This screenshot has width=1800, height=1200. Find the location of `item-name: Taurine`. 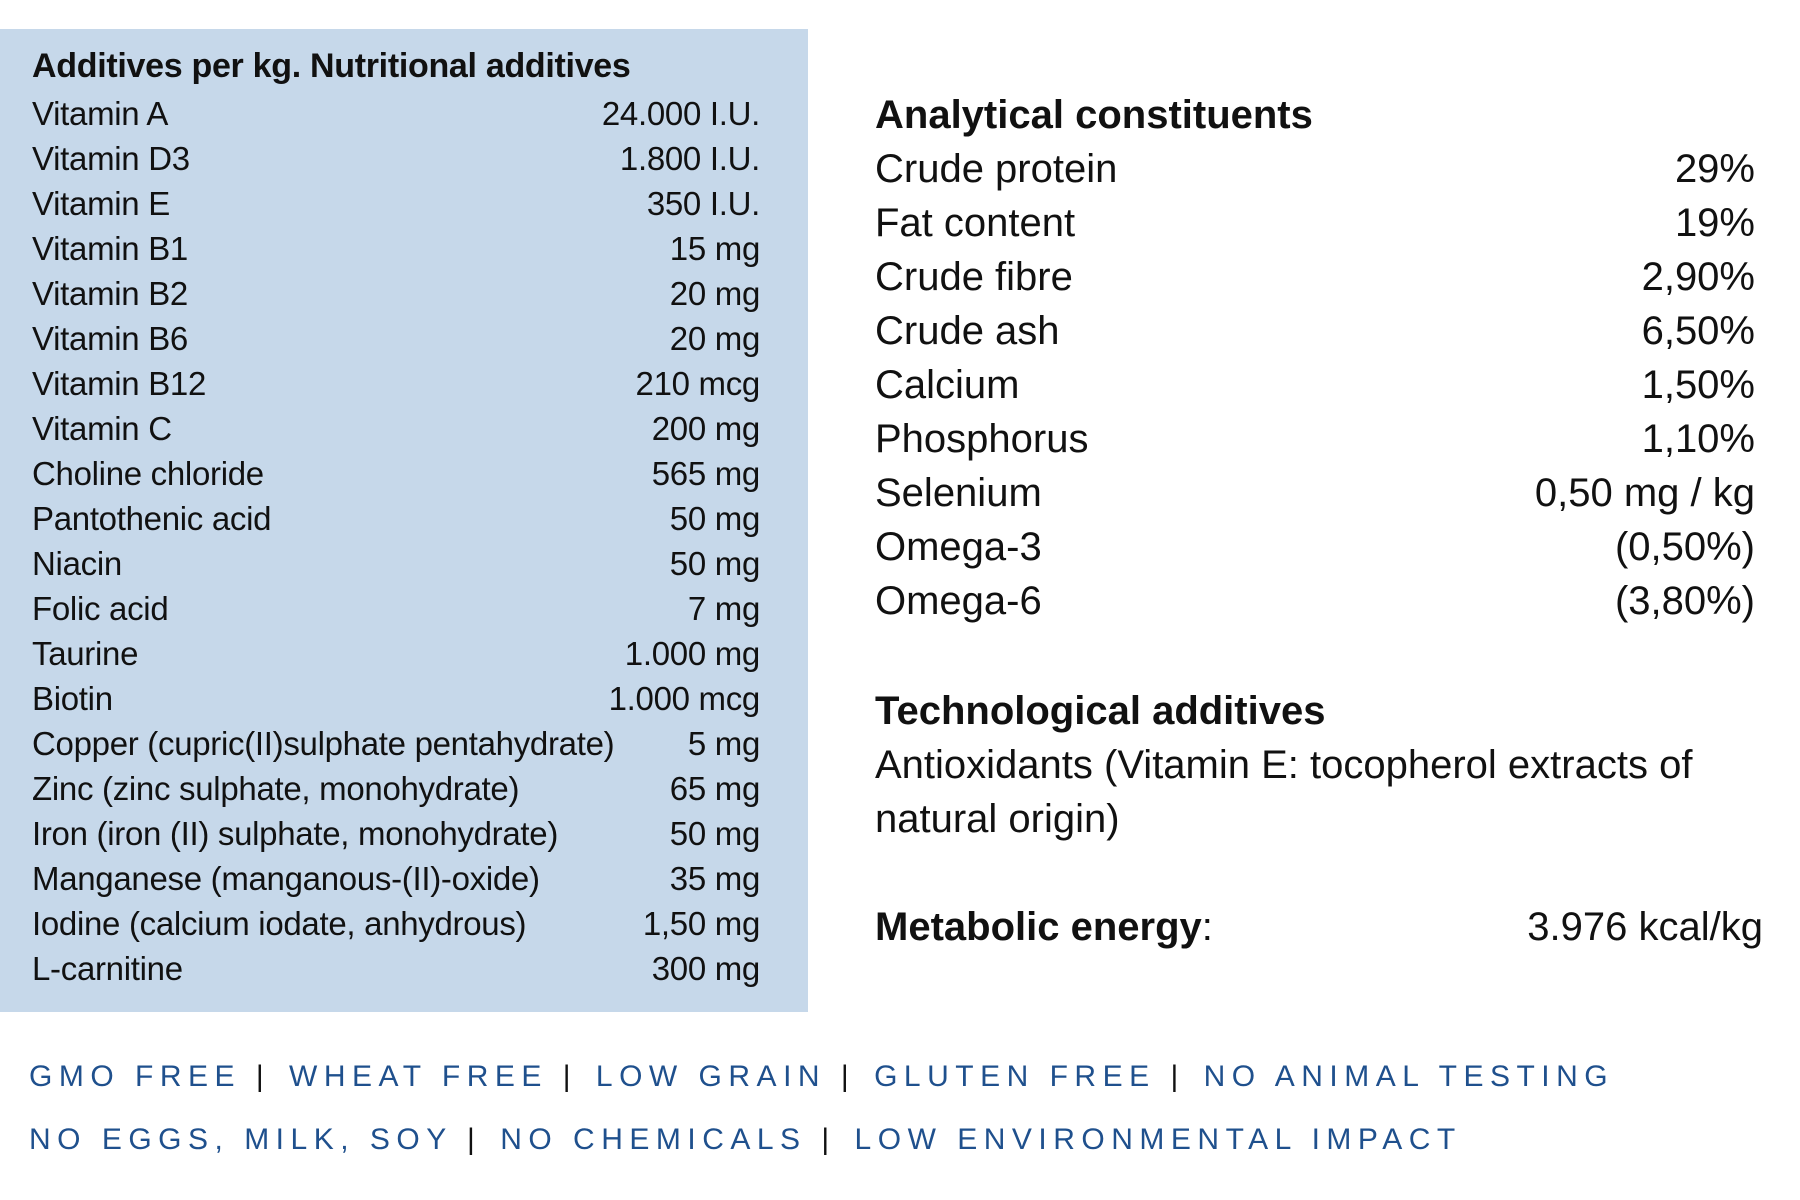

item-name: Taurine is located at coordinates (85, 653).